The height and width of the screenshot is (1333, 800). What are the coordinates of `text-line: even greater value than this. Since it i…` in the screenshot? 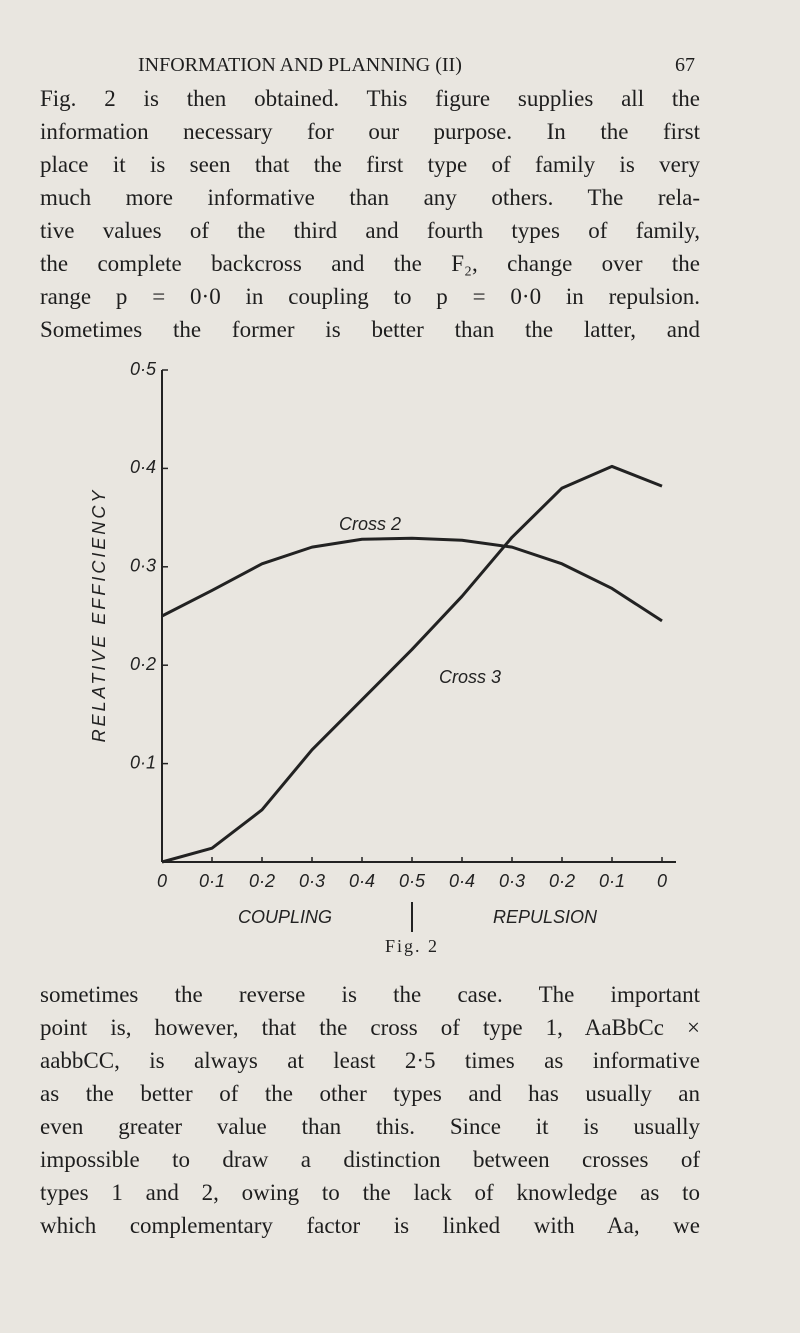 It's located at (370, 1126).